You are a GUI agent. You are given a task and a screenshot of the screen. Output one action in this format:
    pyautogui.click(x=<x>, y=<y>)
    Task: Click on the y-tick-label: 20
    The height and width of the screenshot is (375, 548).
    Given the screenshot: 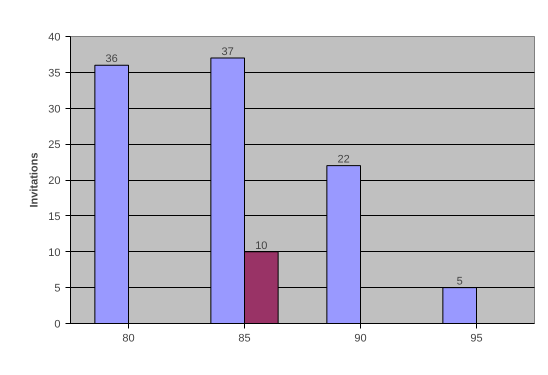 What is the action you would take?
    pyautogui.click(x=54, y=181)
    